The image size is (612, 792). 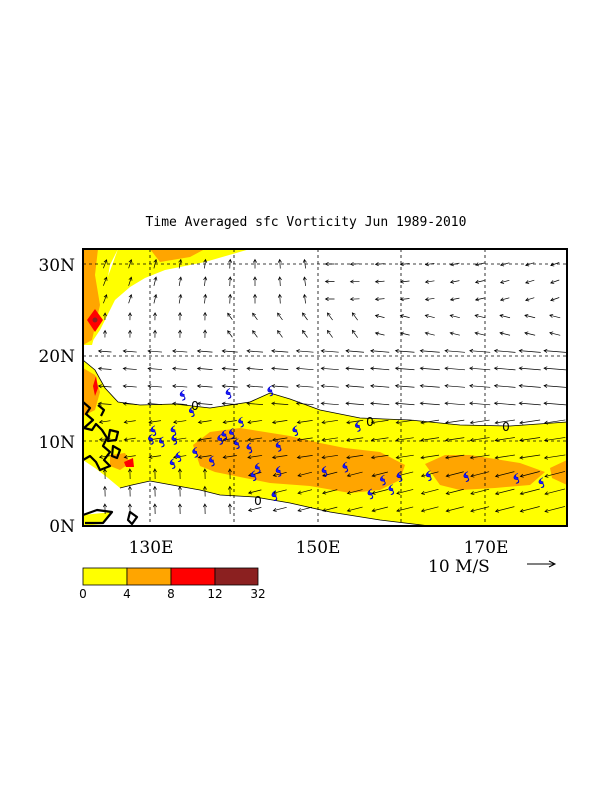 What do you see at coordinates (236, 576) in the screenshot?
I see `colorbar-swatch` at bounding box center [236, 576].